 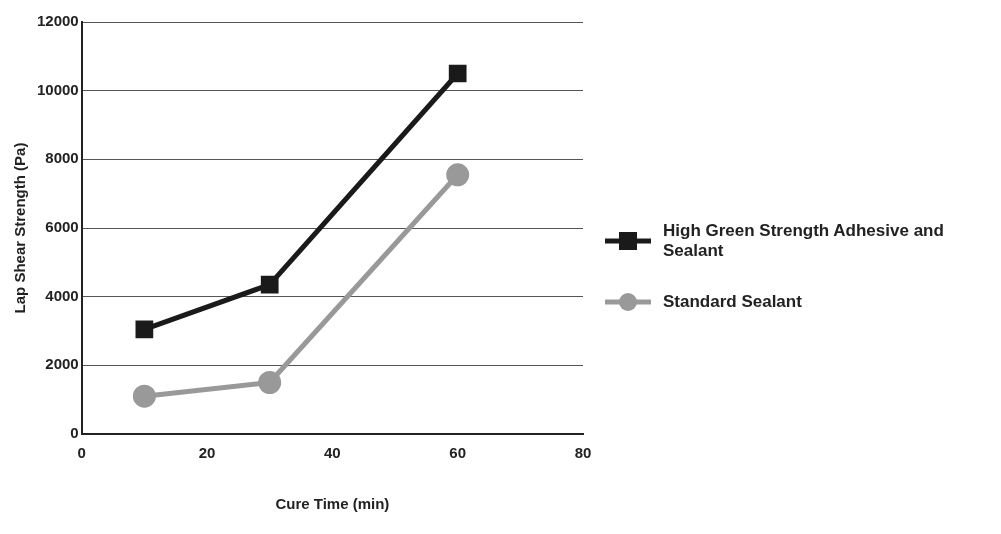 I want to click on x-axis-title: Cure Time (min), so click(x=332, y=504).